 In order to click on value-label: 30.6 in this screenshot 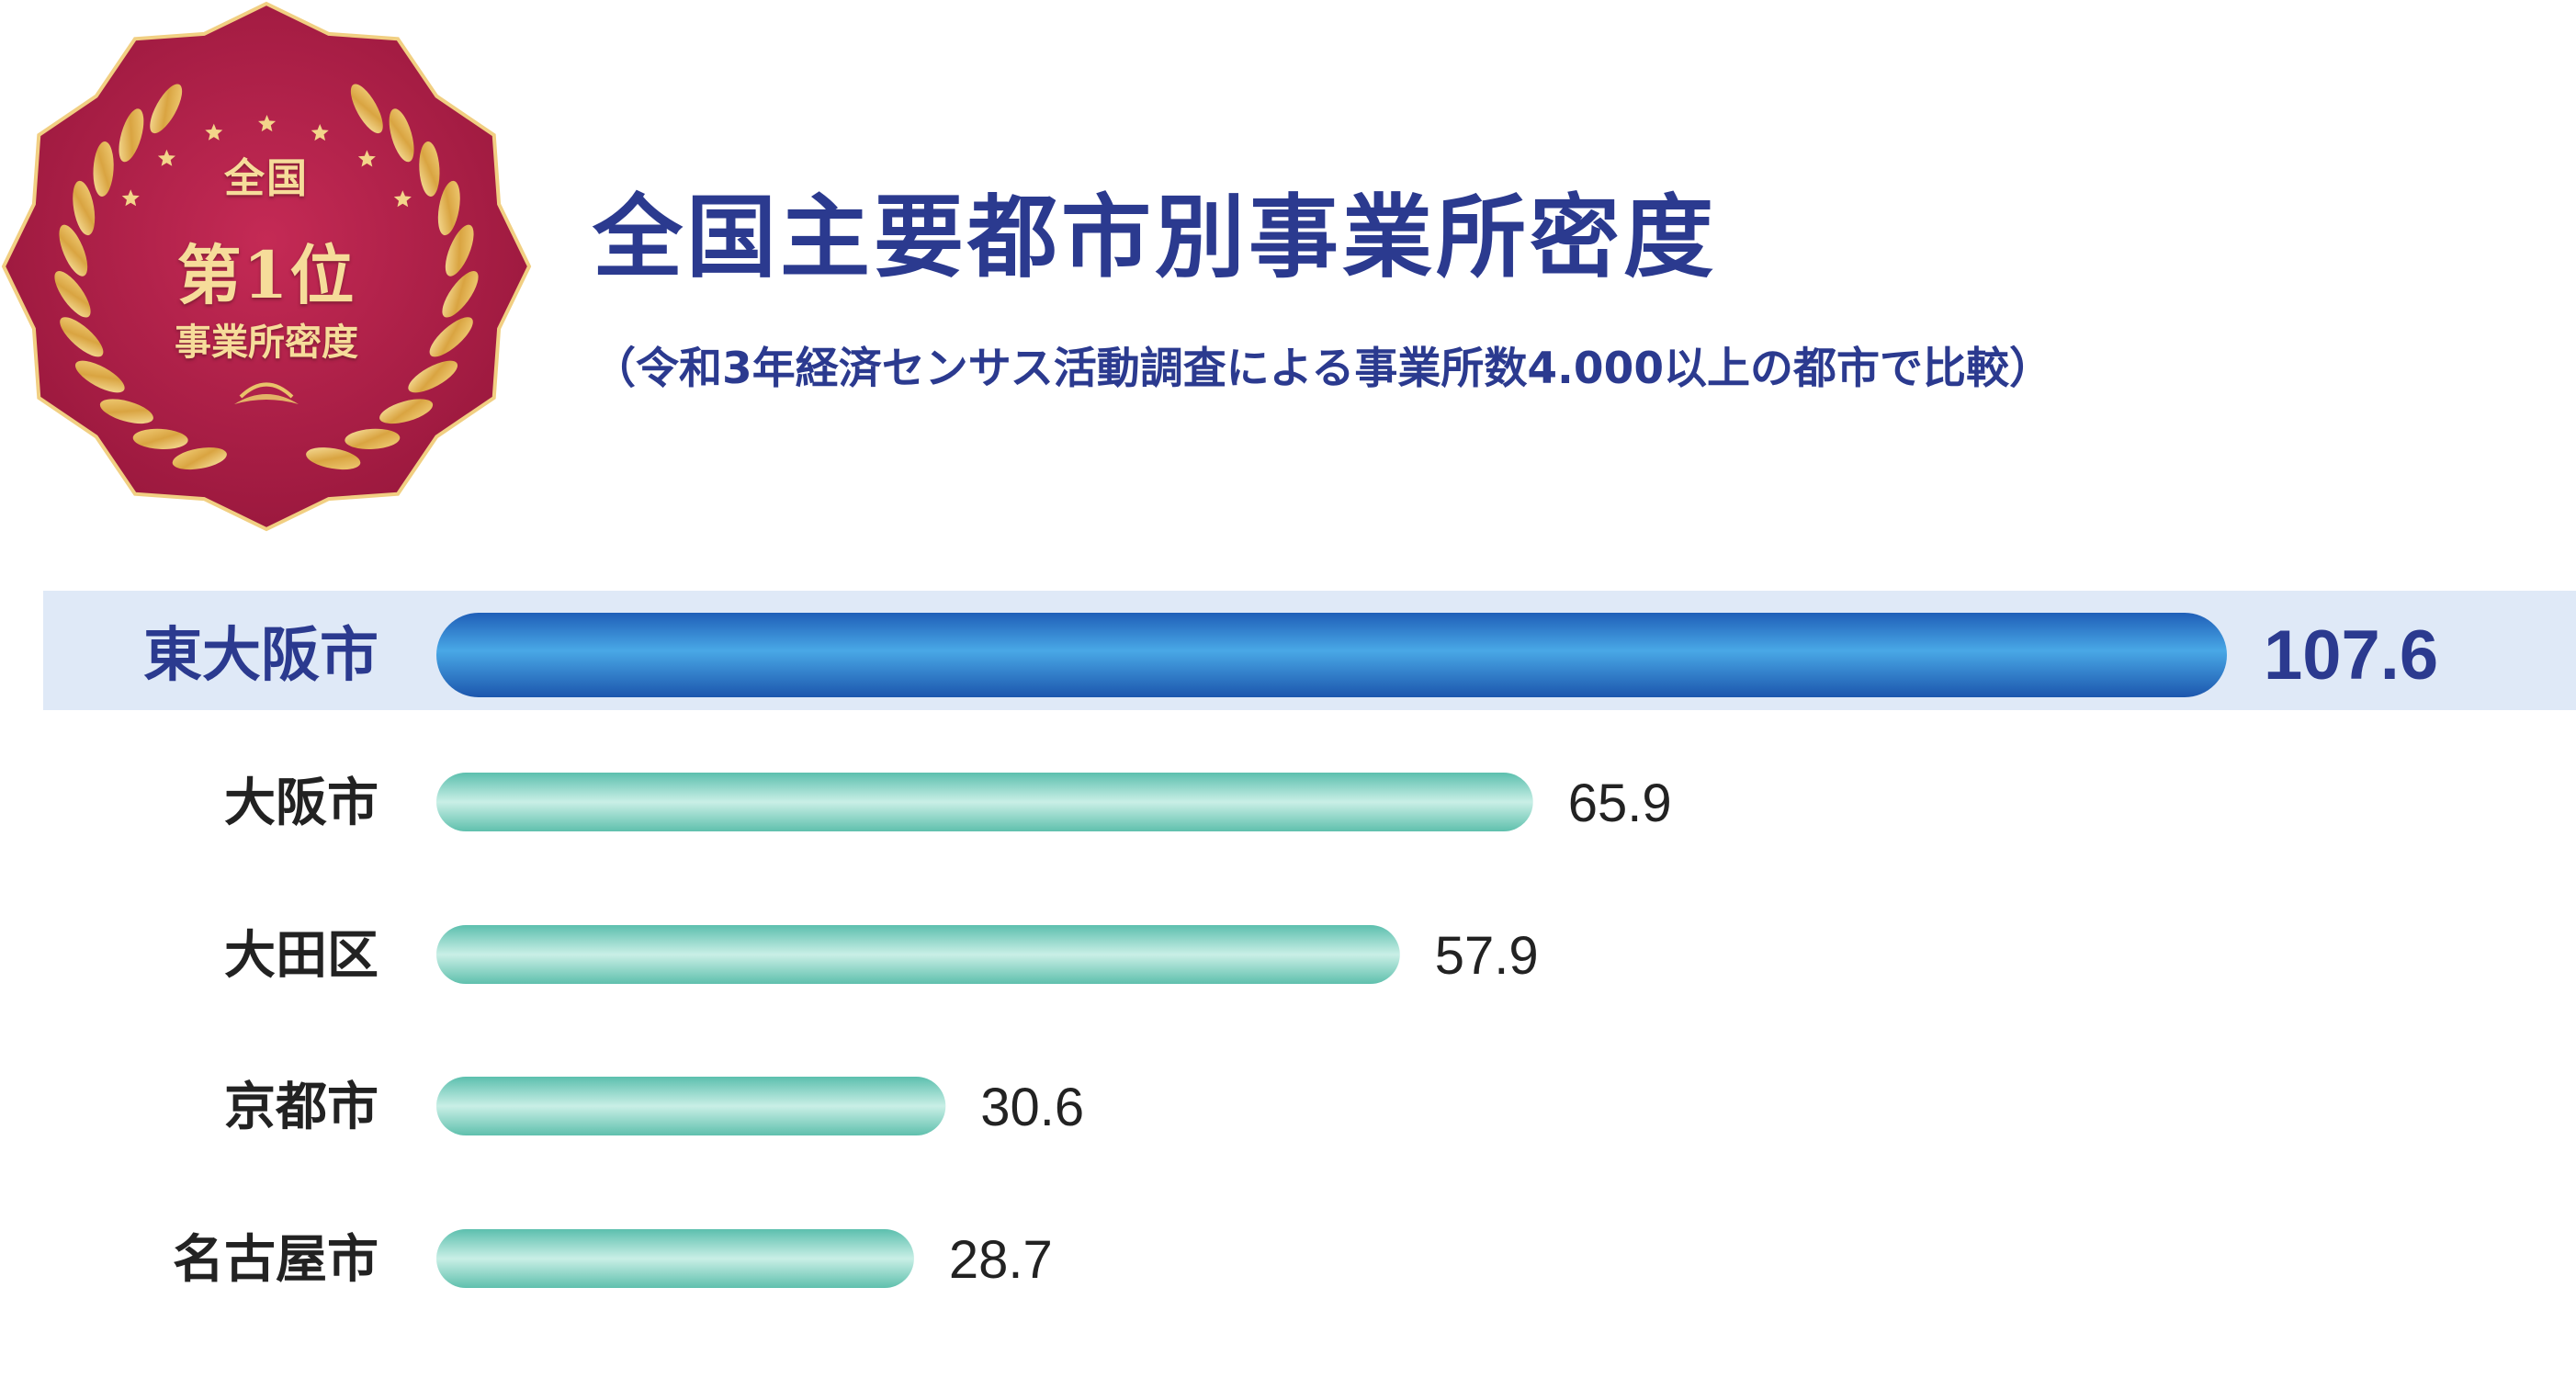, I will do `click(1032, 1107)`.